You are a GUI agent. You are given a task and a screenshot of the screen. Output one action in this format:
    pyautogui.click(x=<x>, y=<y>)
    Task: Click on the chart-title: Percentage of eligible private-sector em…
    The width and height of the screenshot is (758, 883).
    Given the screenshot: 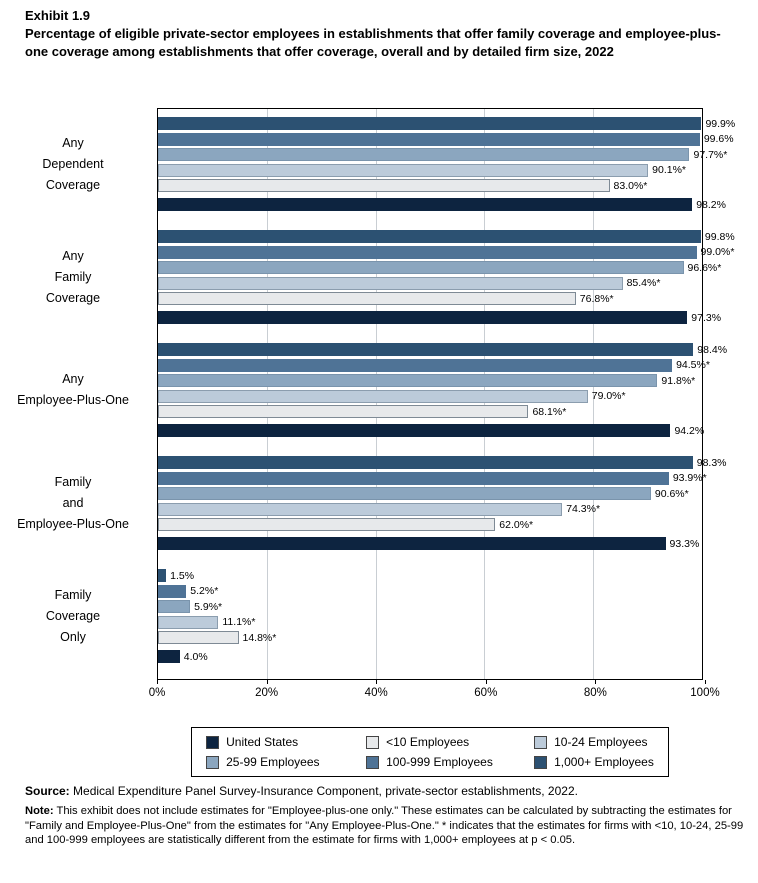 What is the action you would take?
    pyautogui.click(x=373, y=42)
    